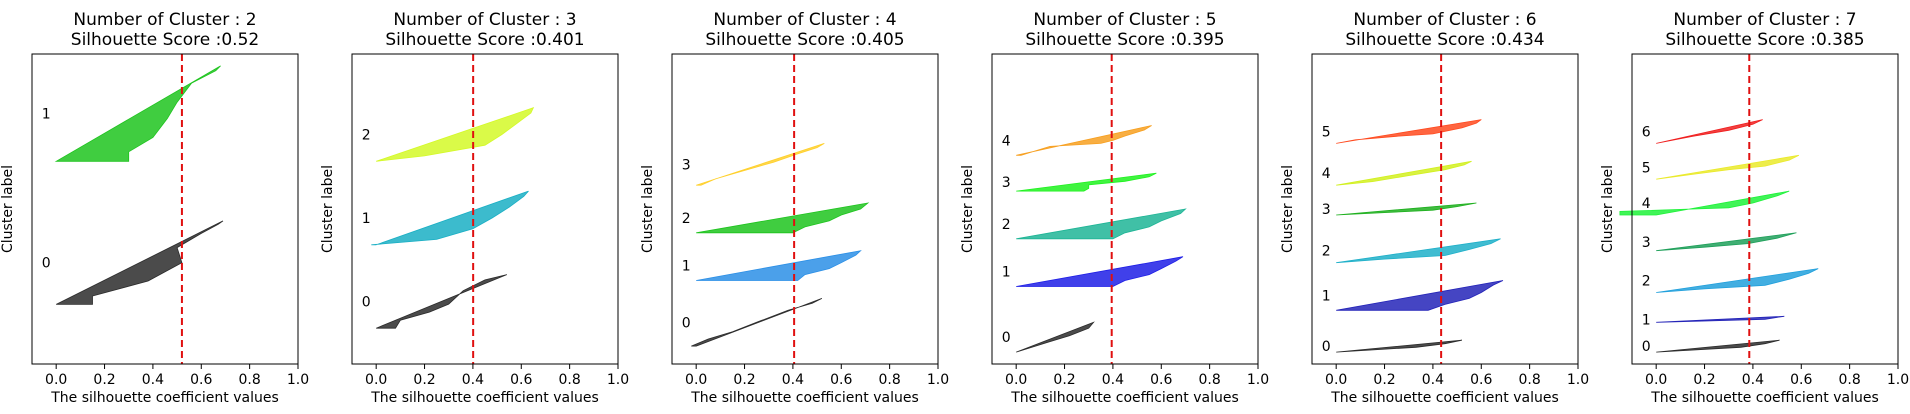  I want to click on chart-subtitle: Silhouette Score :0.405, so click(804, 40).